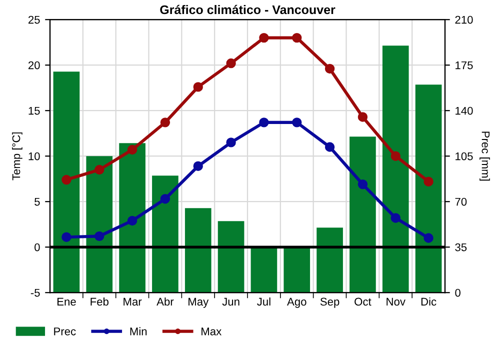 The height and width of the screenshot is (350, 500). I want to click on y2-tick-label: 210, so click(464, 20).